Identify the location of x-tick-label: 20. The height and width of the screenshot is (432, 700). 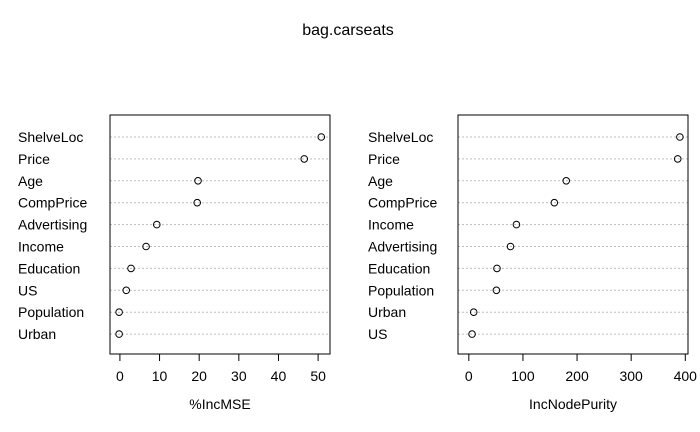
(199, 376).